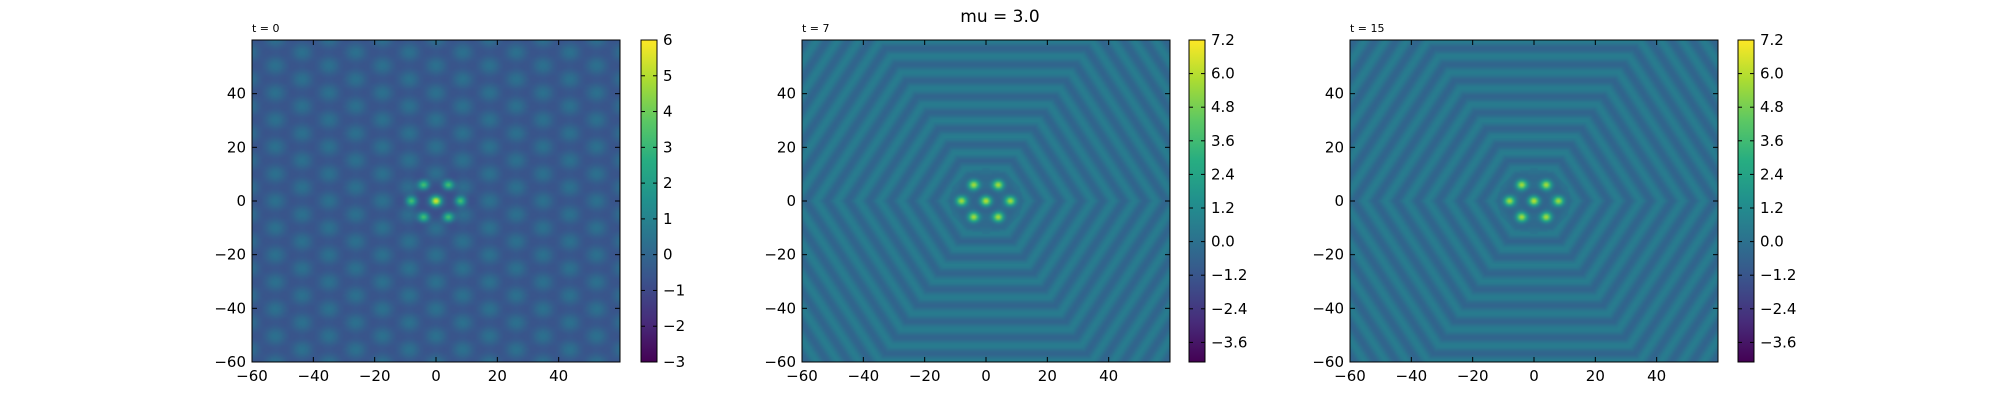  What do you see at coordinates (668, 76) in the screenshot?
I see `colorbar-tick-label: 5` at bounding box center [668, 76].